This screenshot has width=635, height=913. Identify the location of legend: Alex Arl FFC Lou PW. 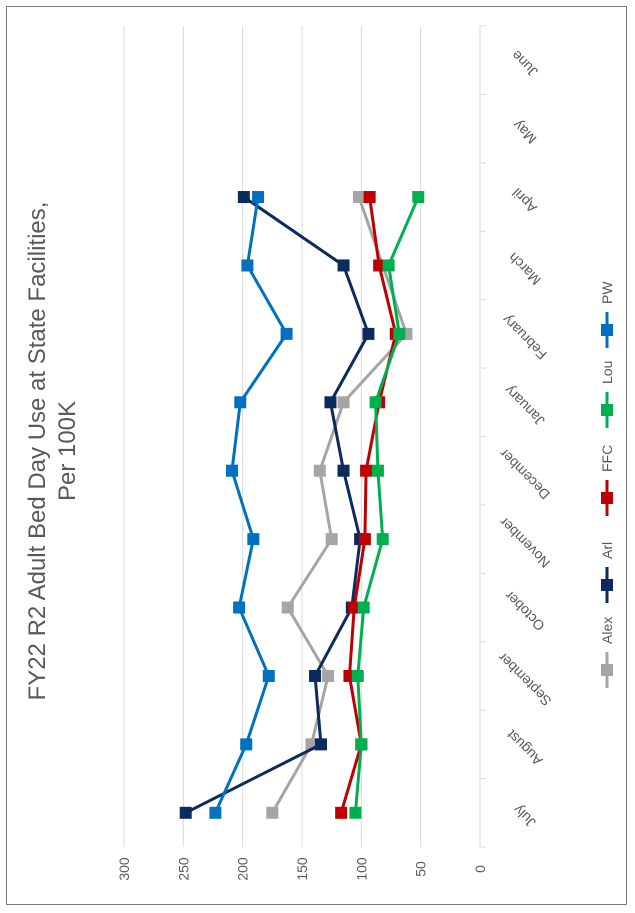
(607, 484).